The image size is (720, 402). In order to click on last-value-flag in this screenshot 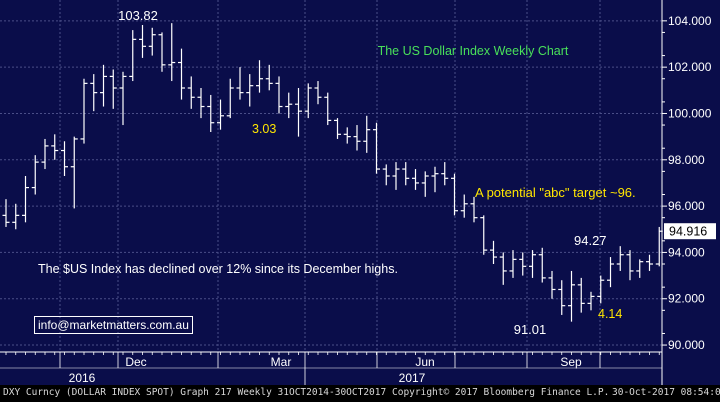, I will do `click(690, 231)`.